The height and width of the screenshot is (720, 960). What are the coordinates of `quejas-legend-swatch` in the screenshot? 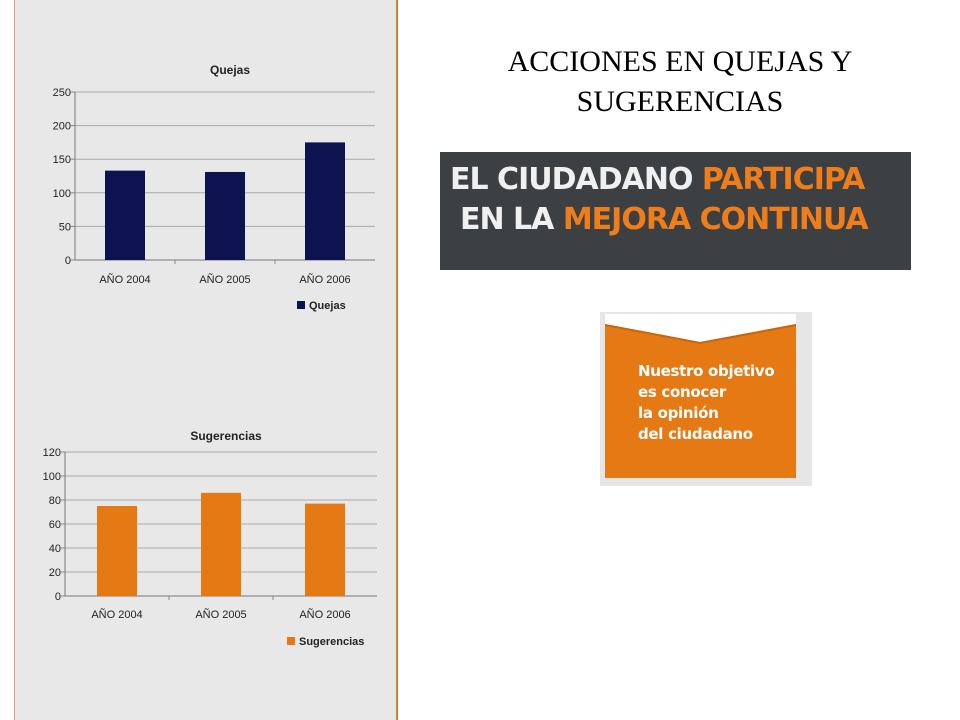 It's located at (301, 305).